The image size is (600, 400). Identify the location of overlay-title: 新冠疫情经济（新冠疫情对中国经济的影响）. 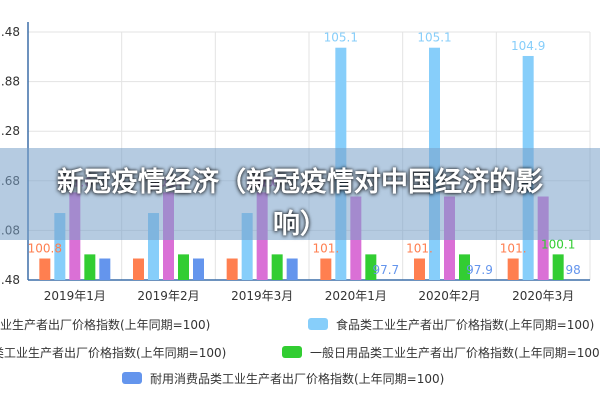
(300, 203).